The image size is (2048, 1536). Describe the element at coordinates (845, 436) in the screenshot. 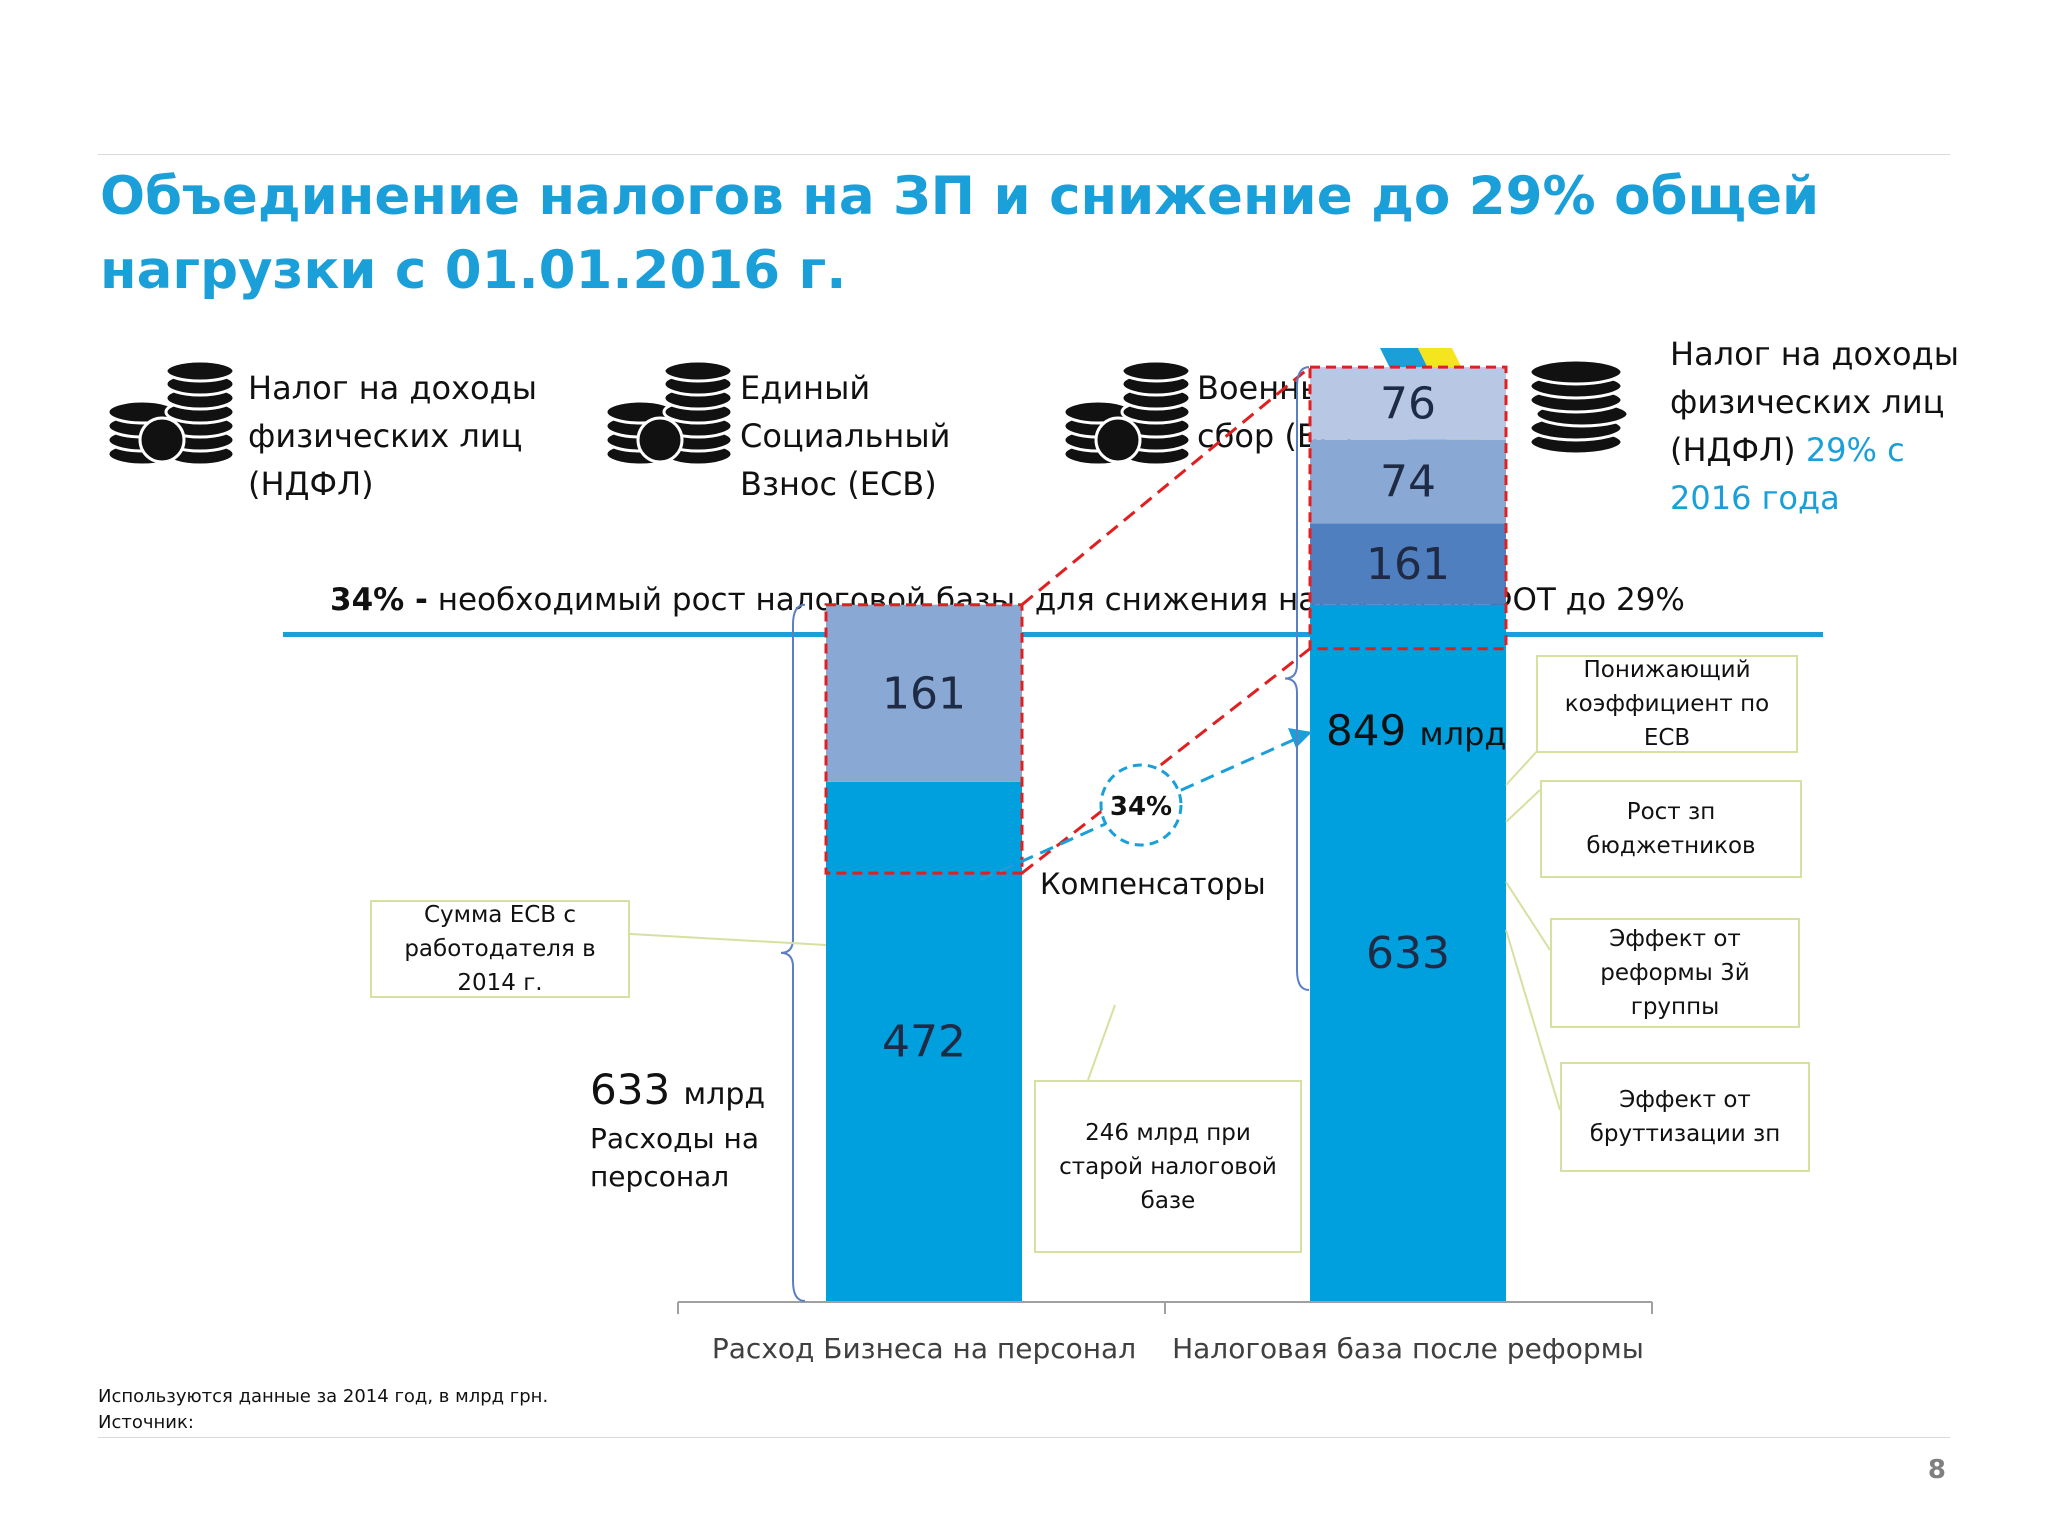

I see `tax-label-esv: Единый Социальный Взнос (ЕСВ)` at that location.